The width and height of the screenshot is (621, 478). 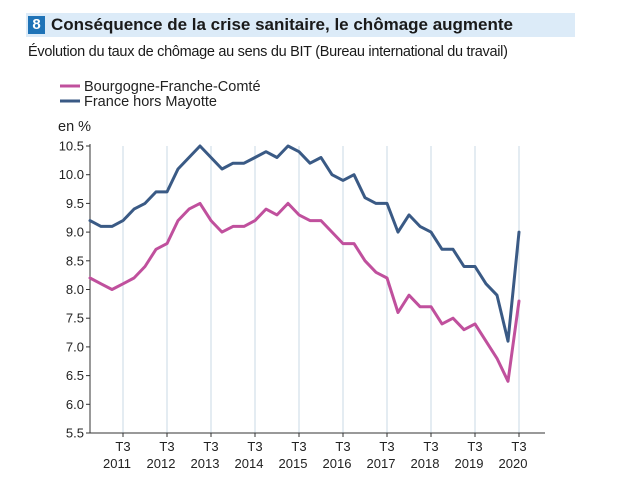 What do you see at coordinates (293, 463) in the screenshot?
I see `x-tick-label-year: 2015` at bounding box center [293, 463].